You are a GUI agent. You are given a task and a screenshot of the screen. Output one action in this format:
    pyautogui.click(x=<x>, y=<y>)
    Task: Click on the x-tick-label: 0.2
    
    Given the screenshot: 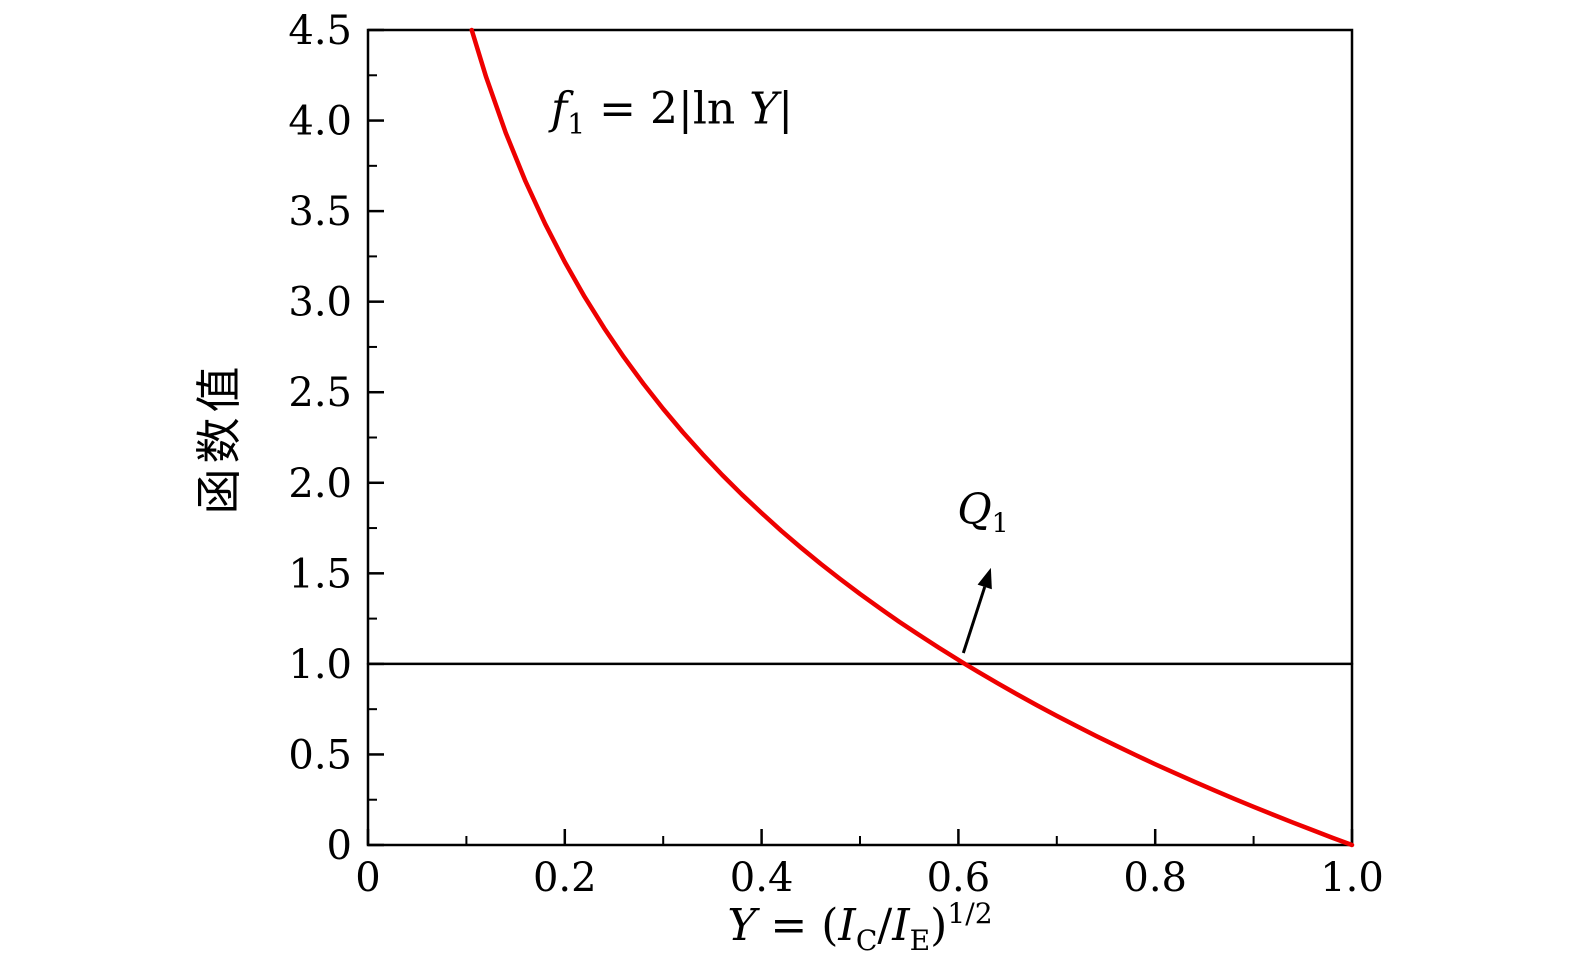 What is the action you would take?
    pyautogui.click(x=565, y=878)
    